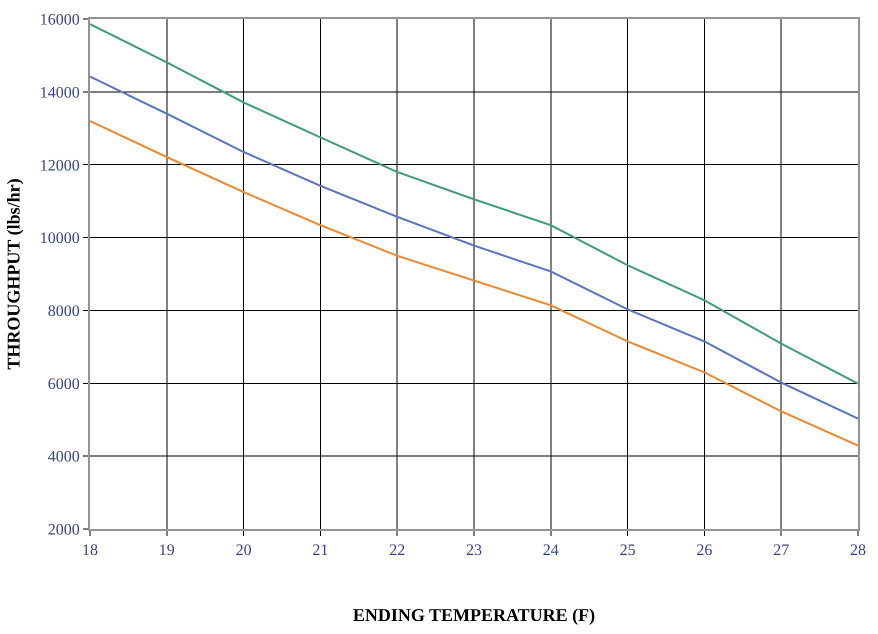 The image size is (878, 634). Describe the element at coordinates (474, 614) in the screenshot. I see `x-axis-title: ENDING TEMPERATURE (F)` at that location.